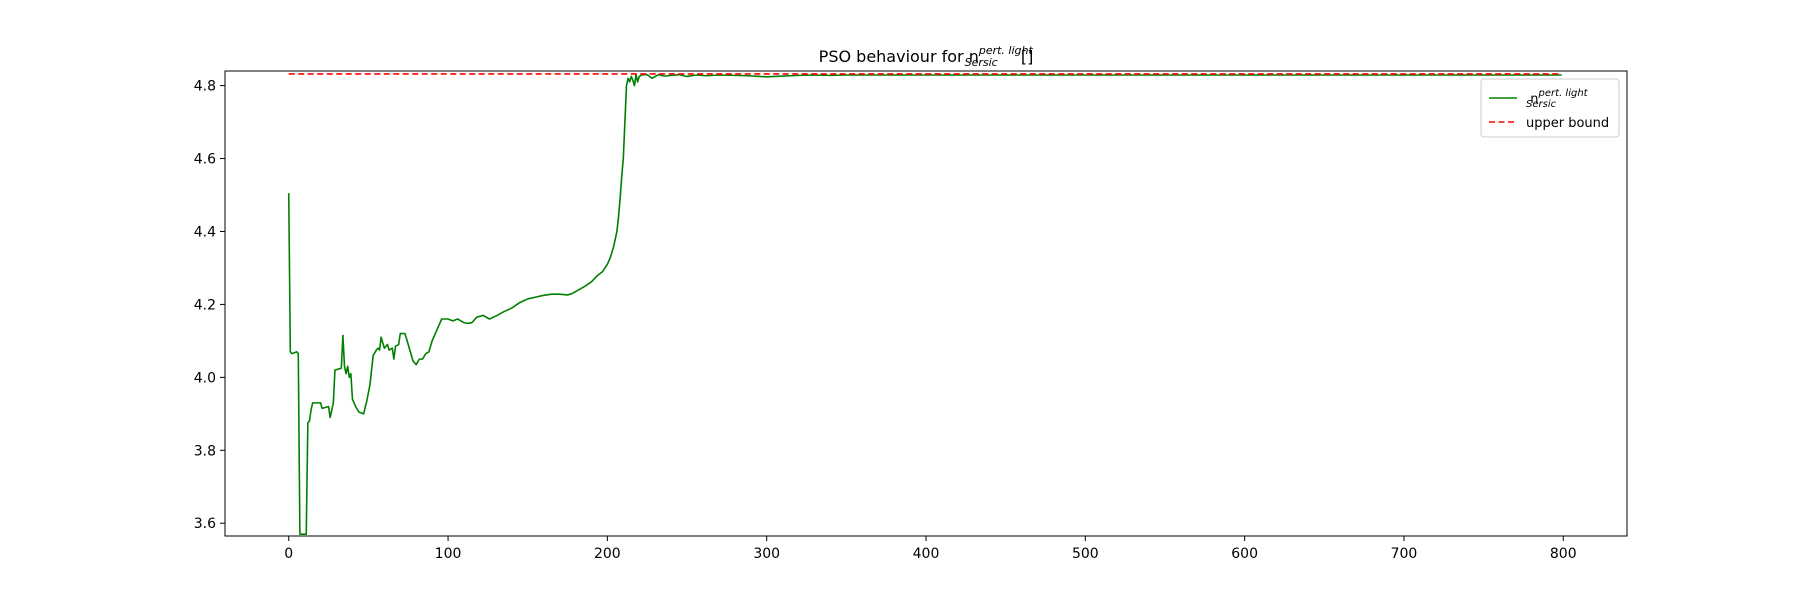 This screenshot has height=600, width=1800. What do you see at coordinates (205, 451) in the screenshot?
I see `y-tick-label: 3.8` at bounding box center [205, 451].